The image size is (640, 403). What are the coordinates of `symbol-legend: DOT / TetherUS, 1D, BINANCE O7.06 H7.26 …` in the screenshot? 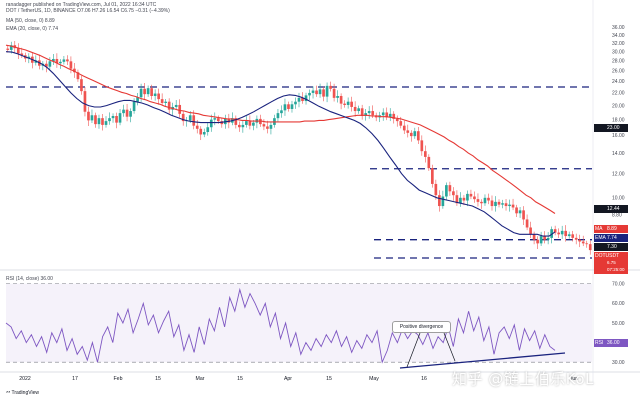 It's located at (88, 11).